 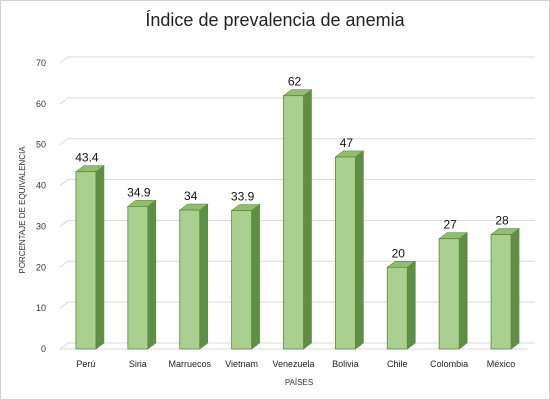 I want to click on bar-colombia, so click(x=453, y=291).